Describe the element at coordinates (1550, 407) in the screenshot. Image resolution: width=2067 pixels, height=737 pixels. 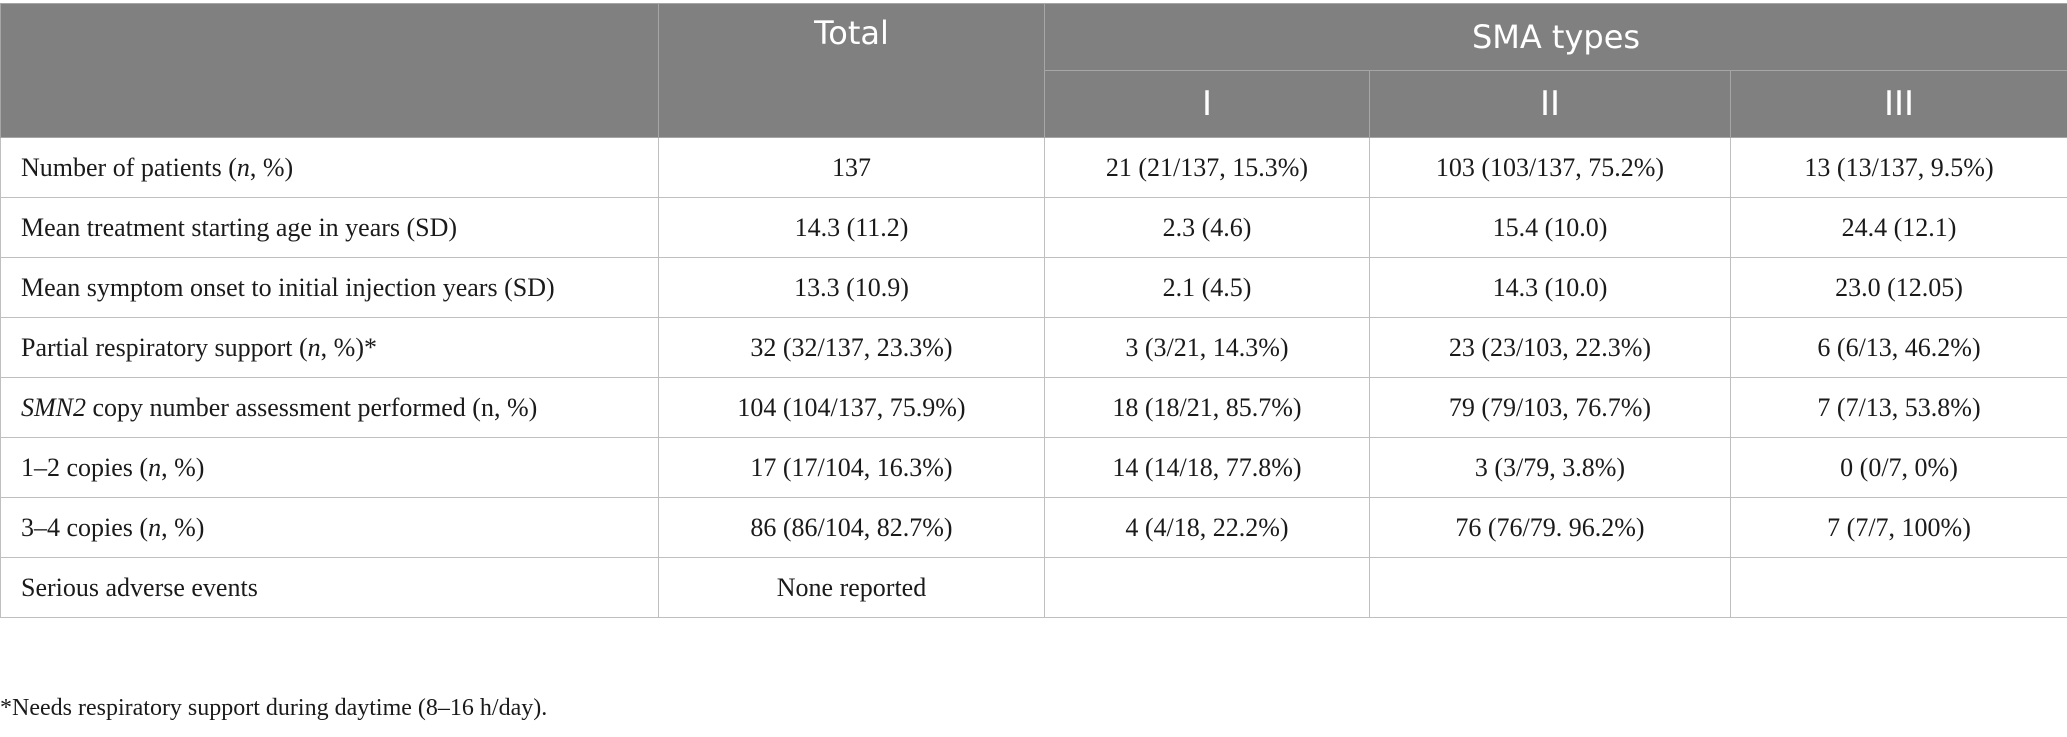
I see `cell-type-ii: 79 (79/103, 76.7%)` at that location.